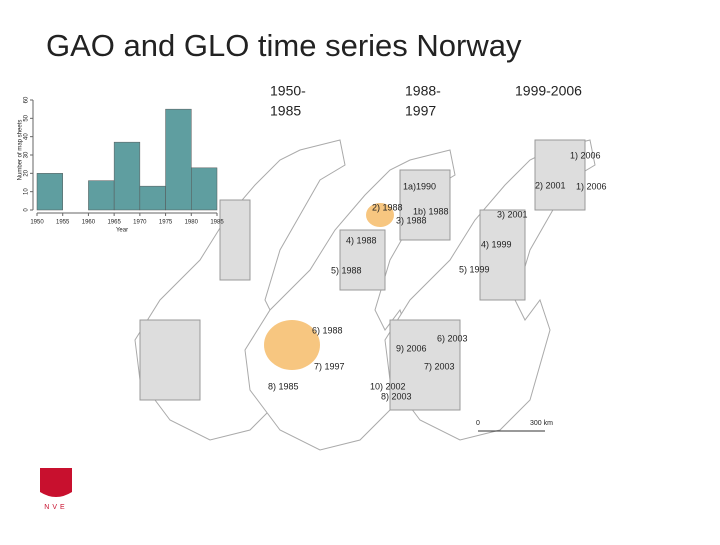  I want to click on x-tick-label: 1960, so click(89, 223).